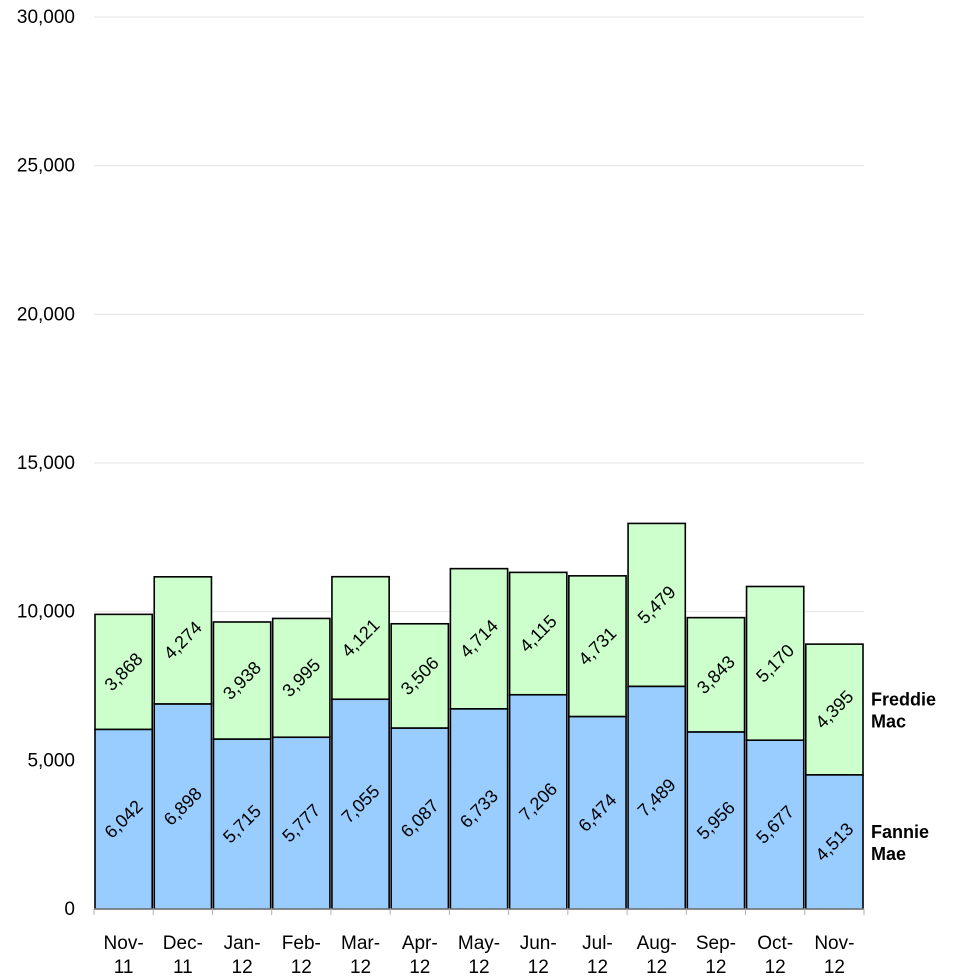 This screenshot has height=980, width=953. Describe the element at coordinates (903, 710) in the screenshot. I see `series-label: Freddie Mac` at that location.